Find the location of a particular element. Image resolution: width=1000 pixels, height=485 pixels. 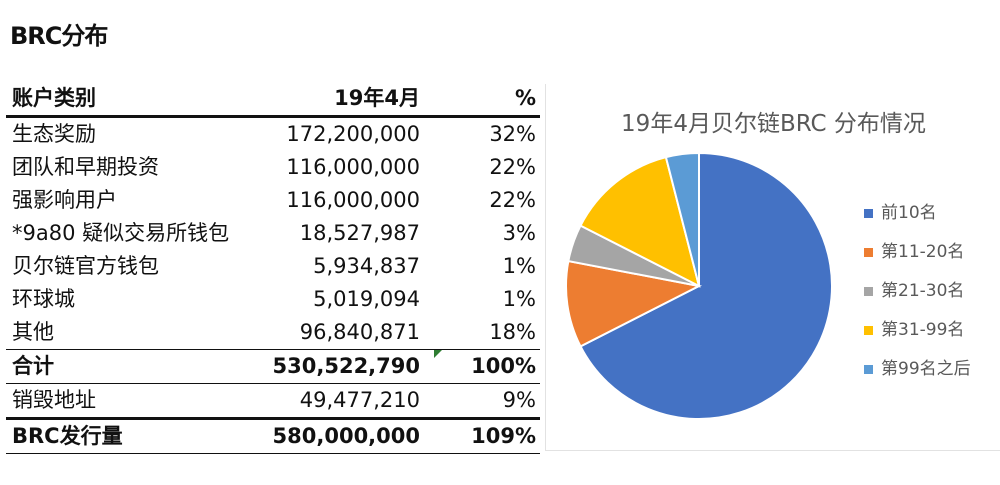

burn-percent: 9% is located at coordinates (519, 400).